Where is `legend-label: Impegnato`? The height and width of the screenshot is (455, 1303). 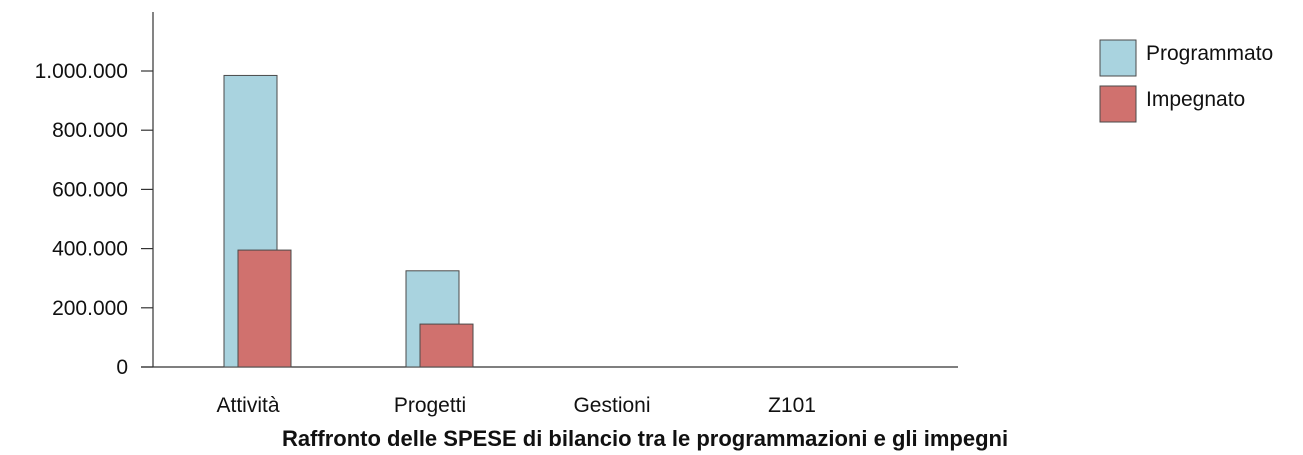
legend-label: Impegnato is located at coordinates (1195, 99).